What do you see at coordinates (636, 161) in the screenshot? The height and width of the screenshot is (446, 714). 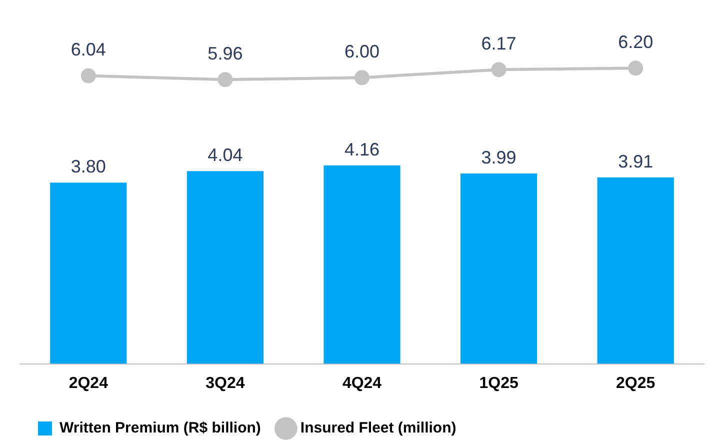 I see `data-label: 3.91` at bounding box center [636, 161].